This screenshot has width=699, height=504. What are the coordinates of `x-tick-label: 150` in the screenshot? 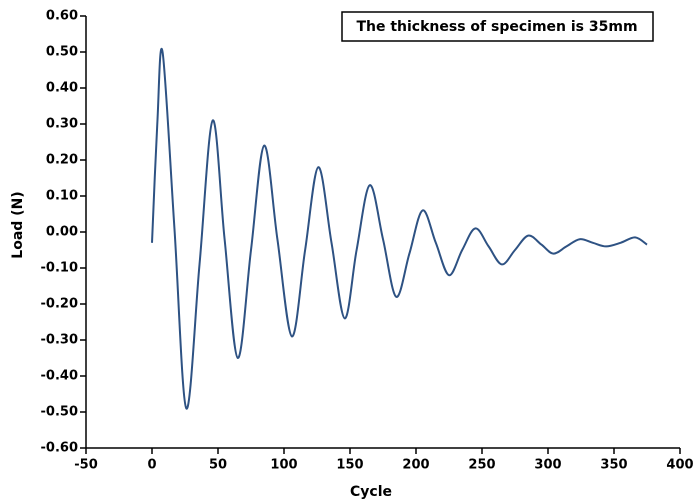 It's located at (349, 465).